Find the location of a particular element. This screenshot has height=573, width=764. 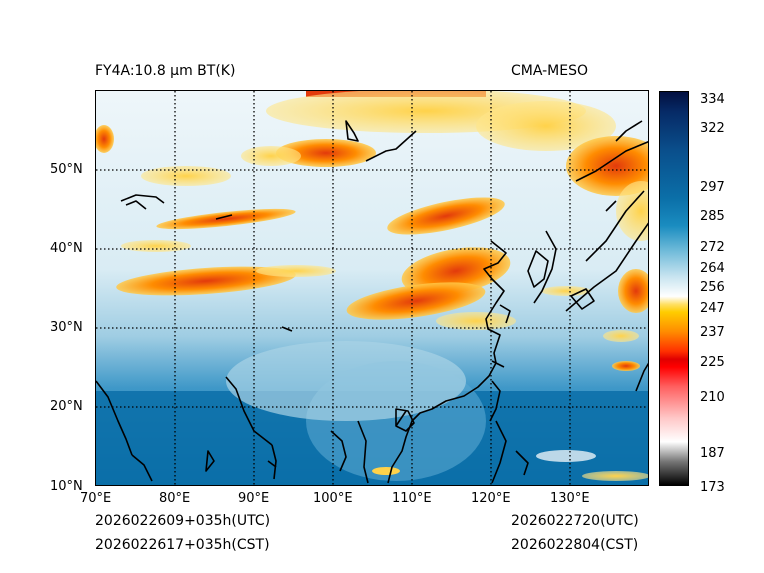

colorbar is located at coordinates (674, 288).